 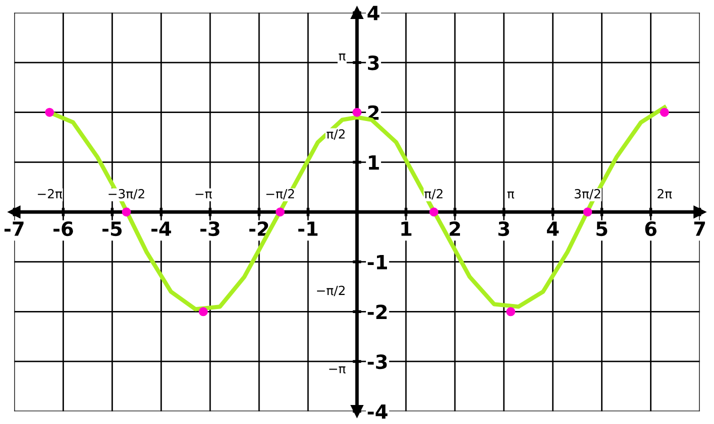 What do you see at coordinates (308, 229) in the screenshot?
I see `x-tick-label: -1` at bounding box center [308, 229].